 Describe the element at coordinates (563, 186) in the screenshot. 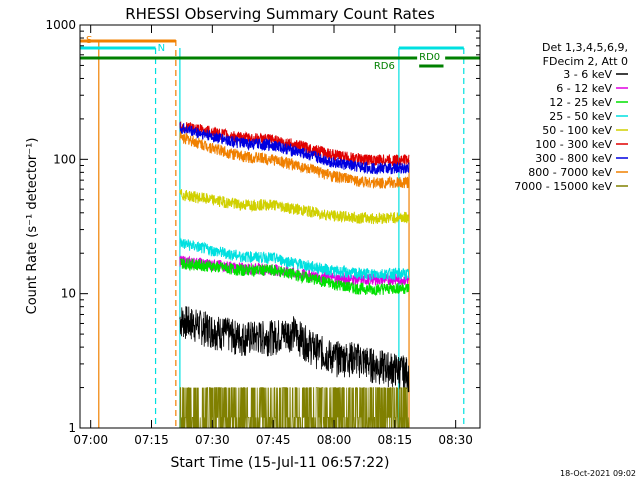

I see `legend-entry-label: 7000 - 15000 keV` at that location.